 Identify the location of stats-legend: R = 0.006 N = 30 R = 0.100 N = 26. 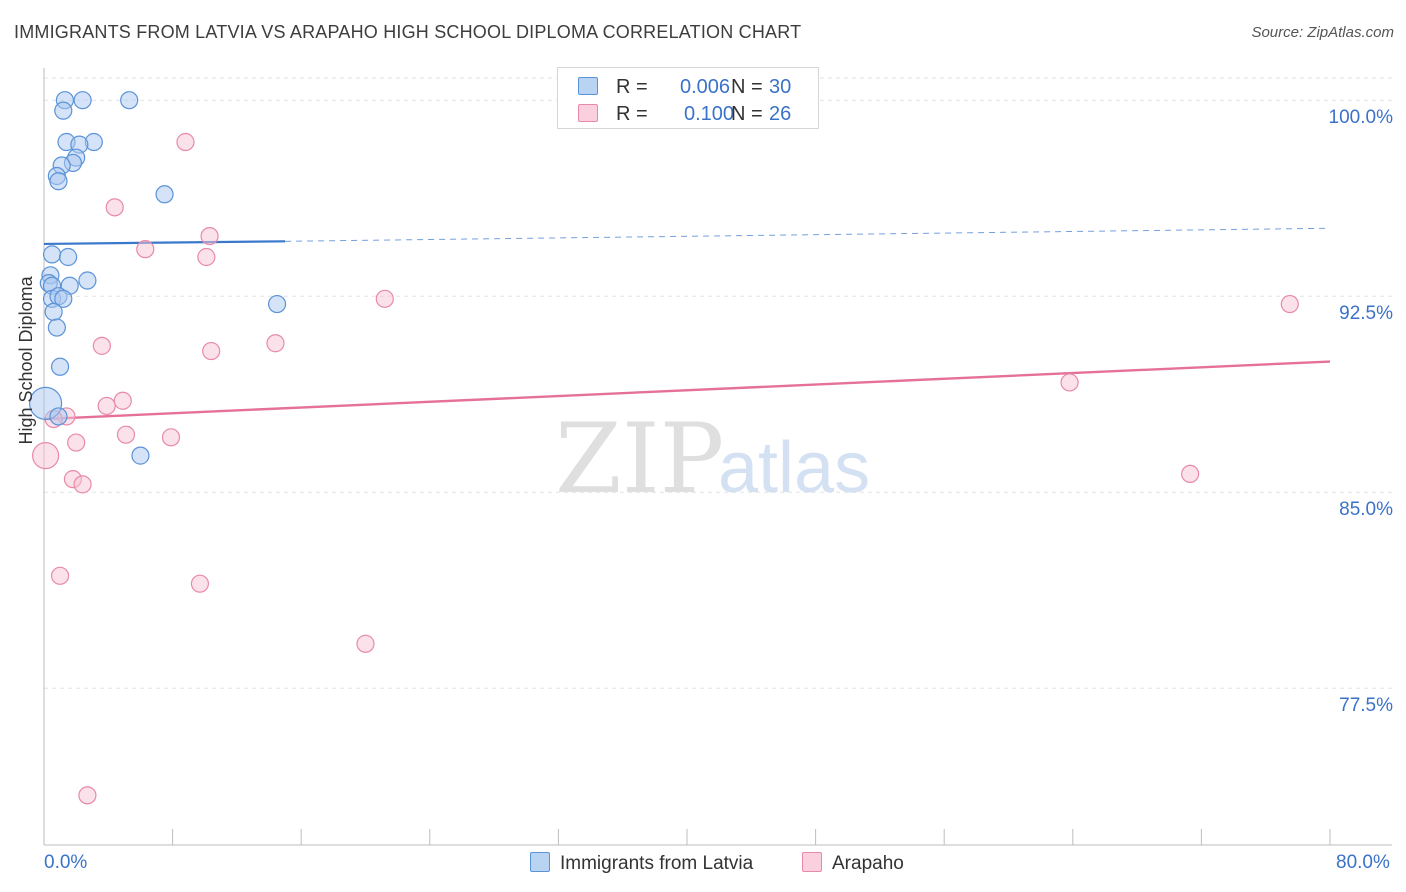
(688, 98).